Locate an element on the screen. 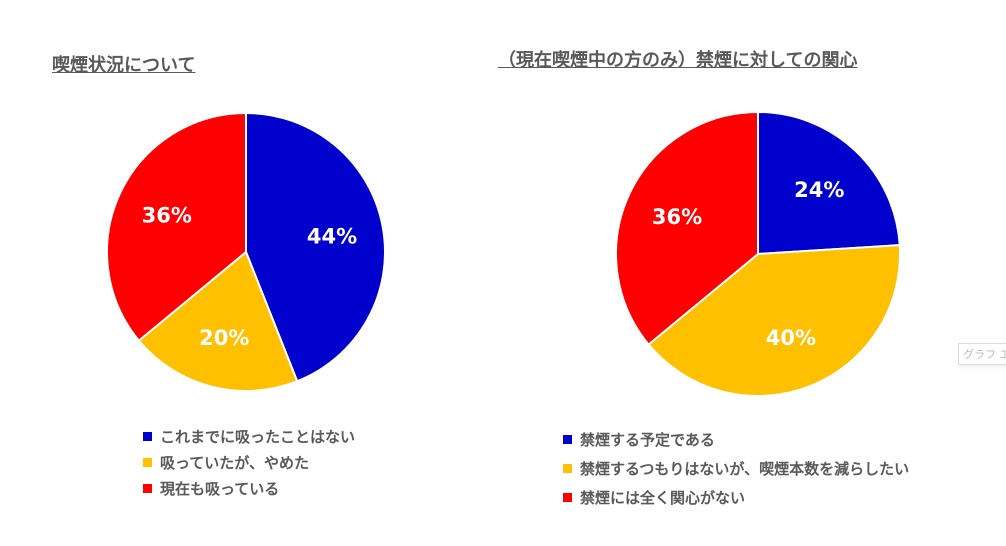  chart-area-tooltip: グラフ エリア is located at coordinates (982, 354).